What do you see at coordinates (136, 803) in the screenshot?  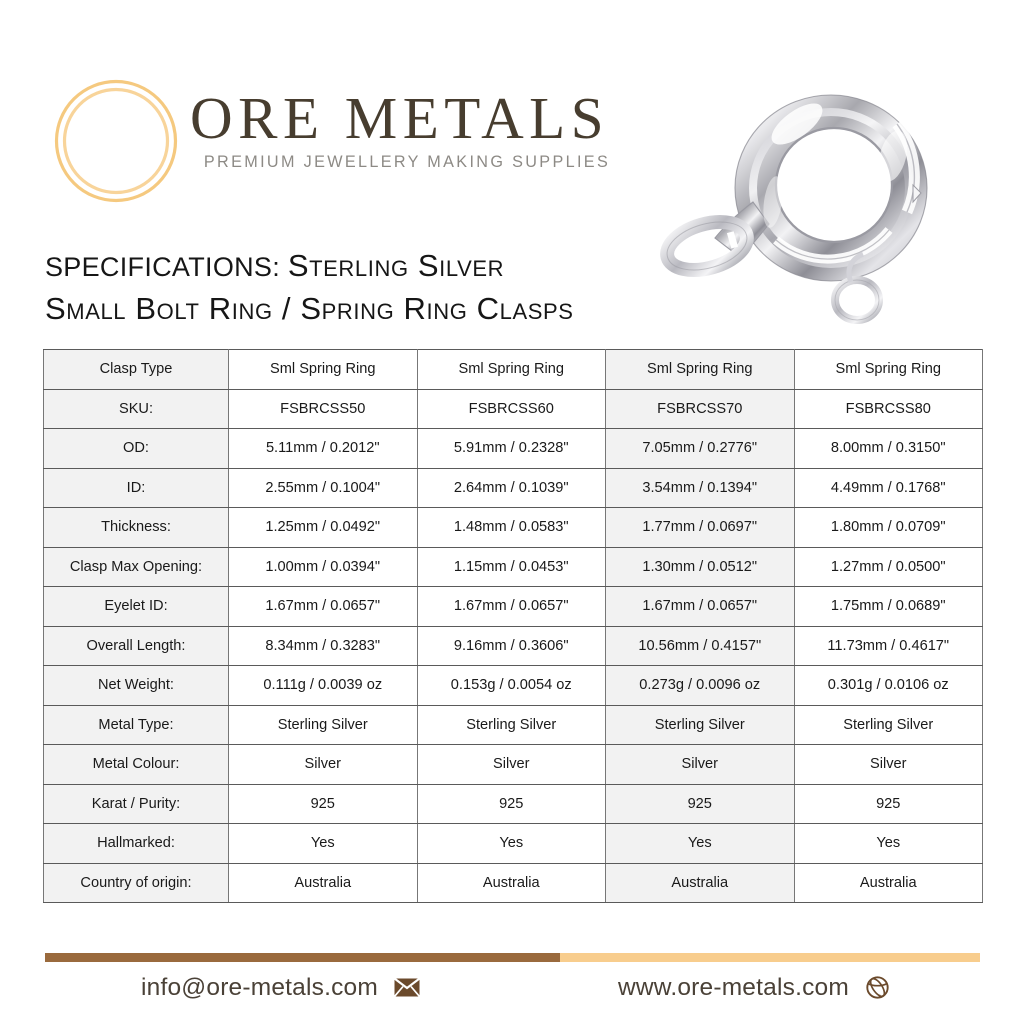 I see `row-label: Karat / Purity:` at bounding box center [136, 803].